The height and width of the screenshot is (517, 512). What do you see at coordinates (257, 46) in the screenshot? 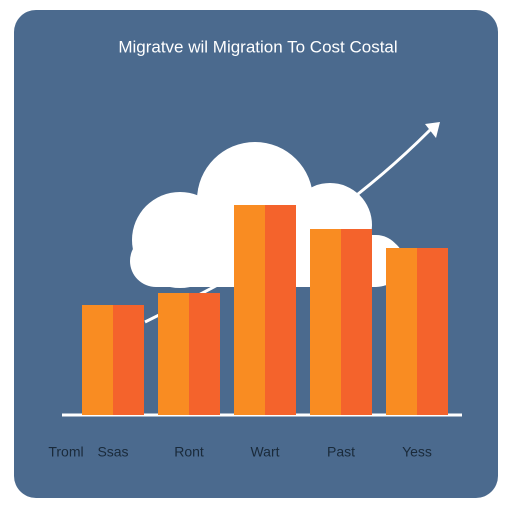
I see `chart-title: Migratve wil Migration To Cost Costal` at bounding box center [257, 46].